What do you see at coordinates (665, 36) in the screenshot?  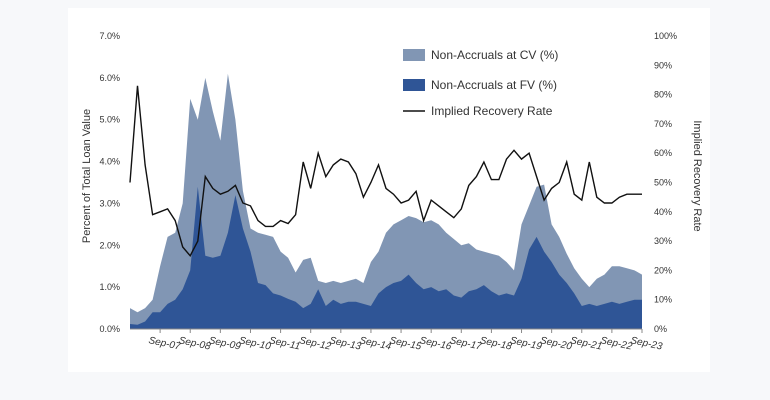 I see `y-right-tick-label: 100%` at bounding box center [665, 36].